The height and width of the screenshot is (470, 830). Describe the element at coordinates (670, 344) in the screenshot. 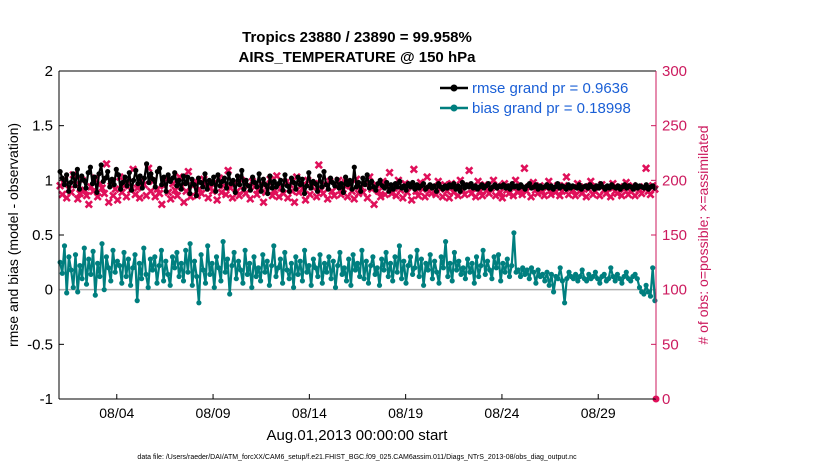

I see `y2-tick-label: 50` at that location.